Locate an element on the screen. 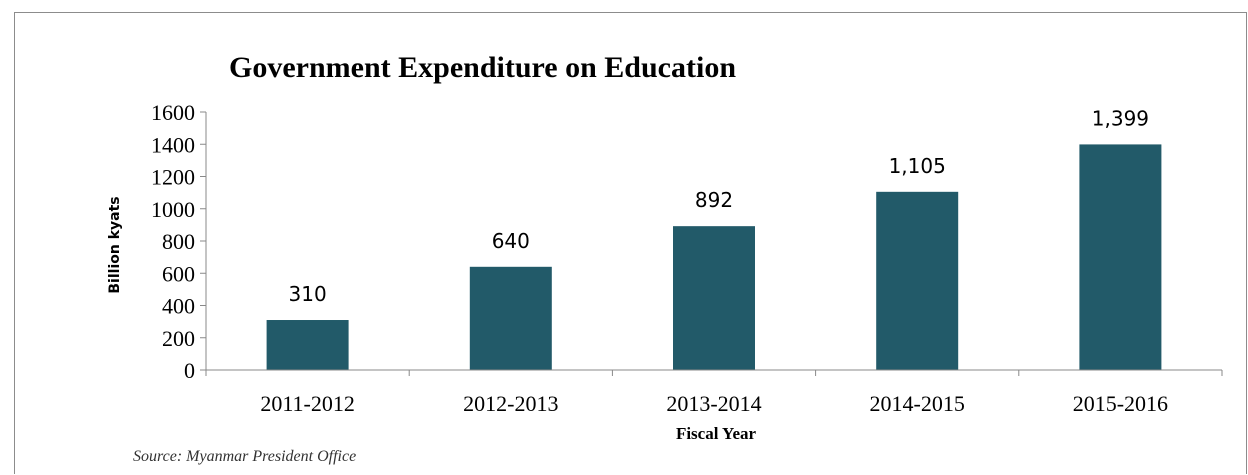 The width and height of the screenshot is (1248, 475). bar-data-label: 310 is located at coordinates (308, 294).